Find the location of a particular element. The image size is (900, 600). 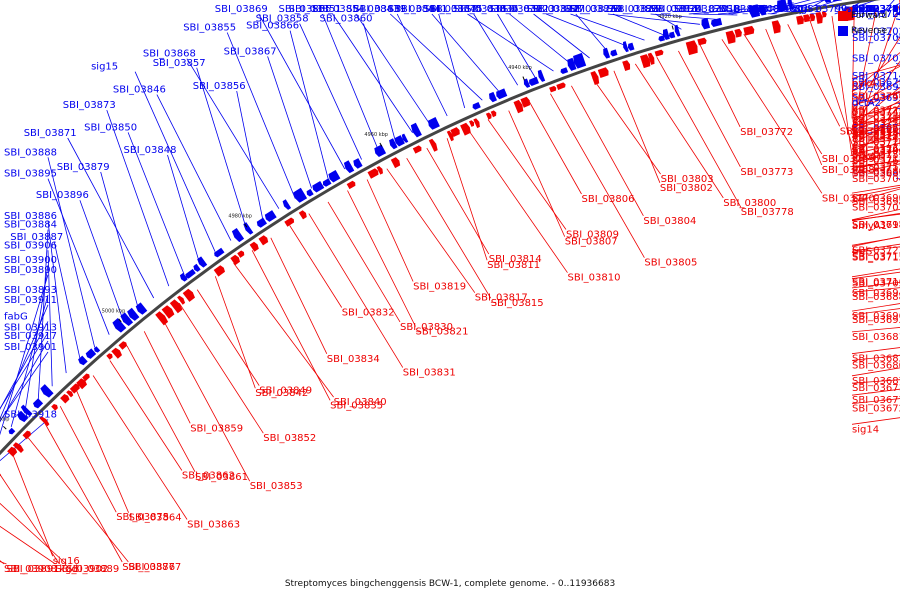

legend-forward: Forward is located at coordinates (869, 15).